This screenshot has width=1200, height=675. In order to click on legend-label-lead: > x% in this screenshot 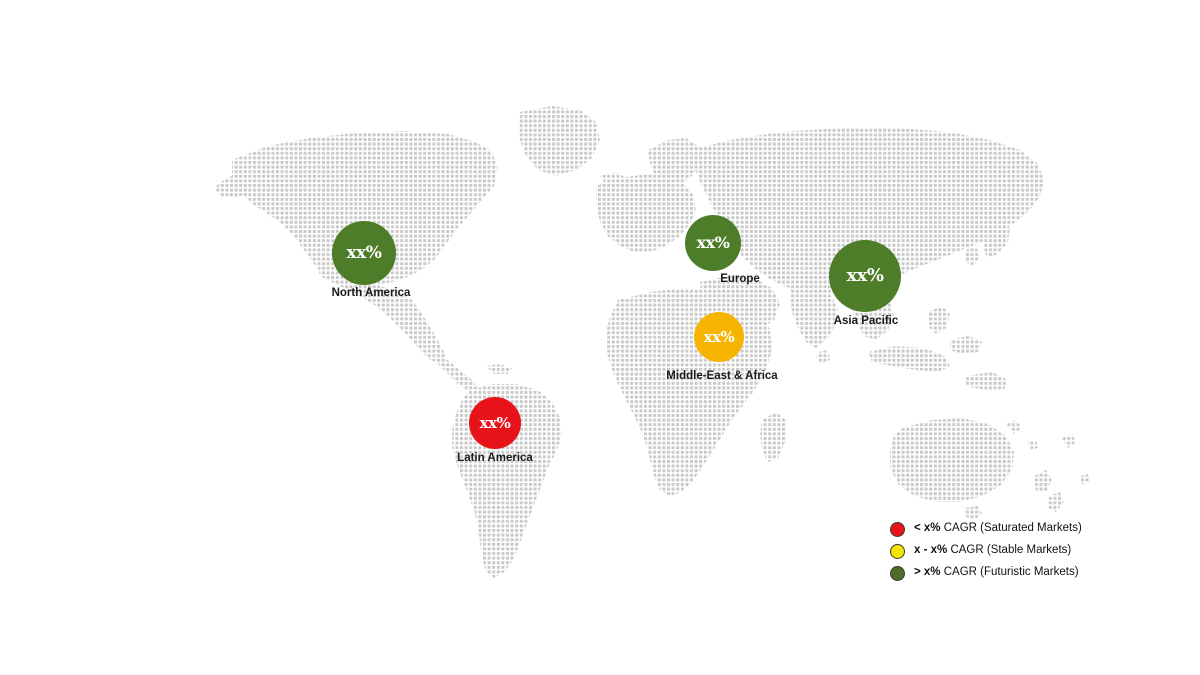, I will do `click(927, 572)`.